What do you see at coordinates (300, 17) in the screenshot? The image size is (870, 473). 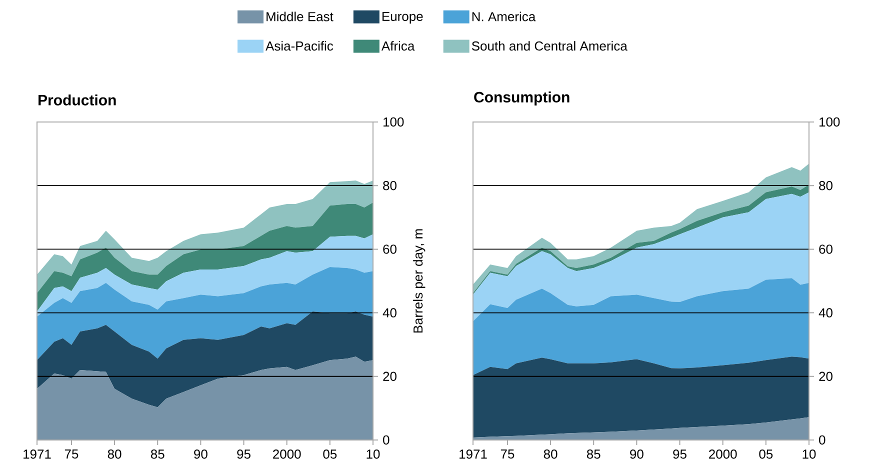 I see `legend-label: Middle East` at bounding box center [300, 17].